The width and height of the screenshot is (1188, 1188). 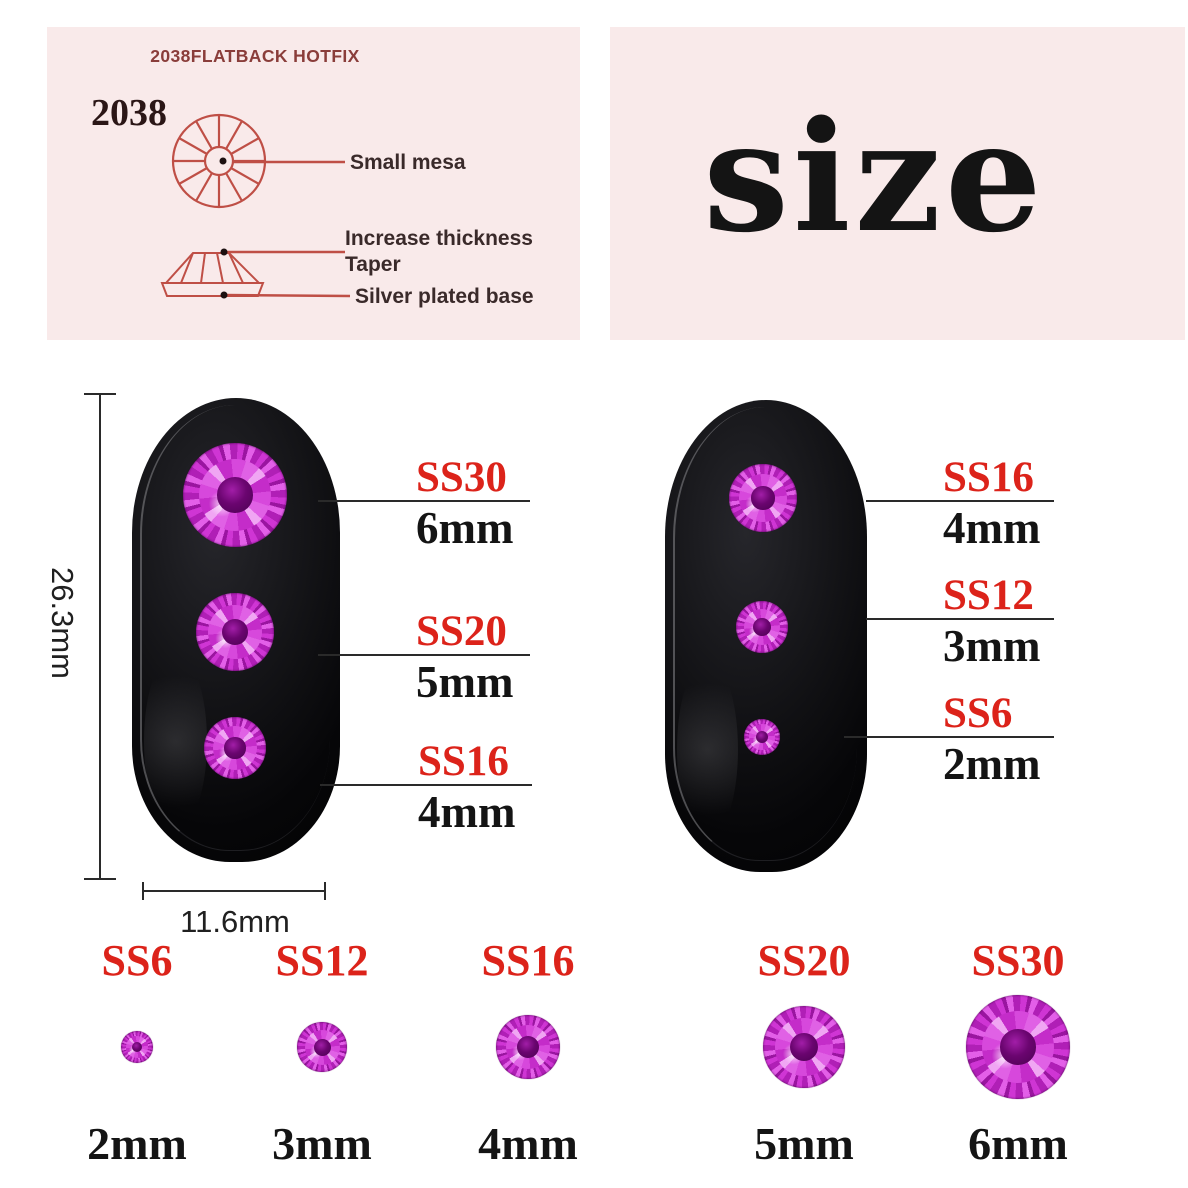 I want to click on height-dimension-line, so click(x=100, y=637).